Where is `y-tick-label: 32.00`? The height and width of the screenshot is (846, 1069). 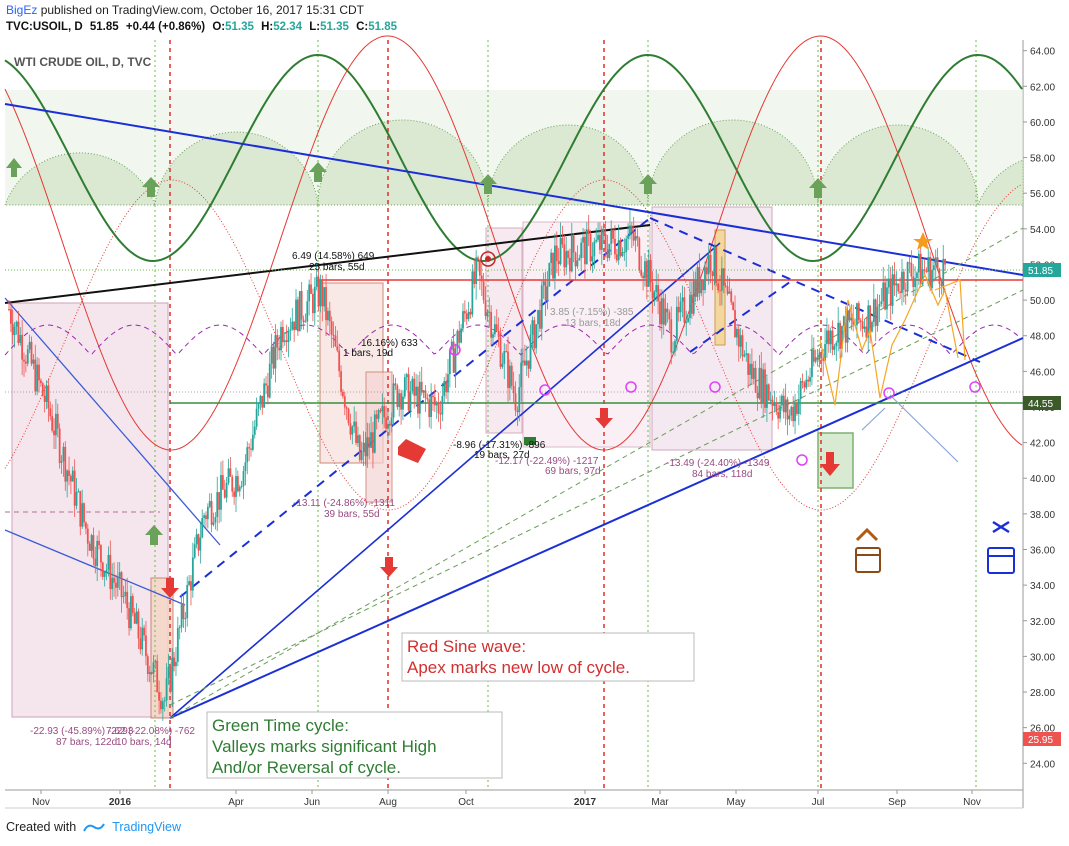 y-tick-label: 32.00 is located at coordinates (1042, 622).